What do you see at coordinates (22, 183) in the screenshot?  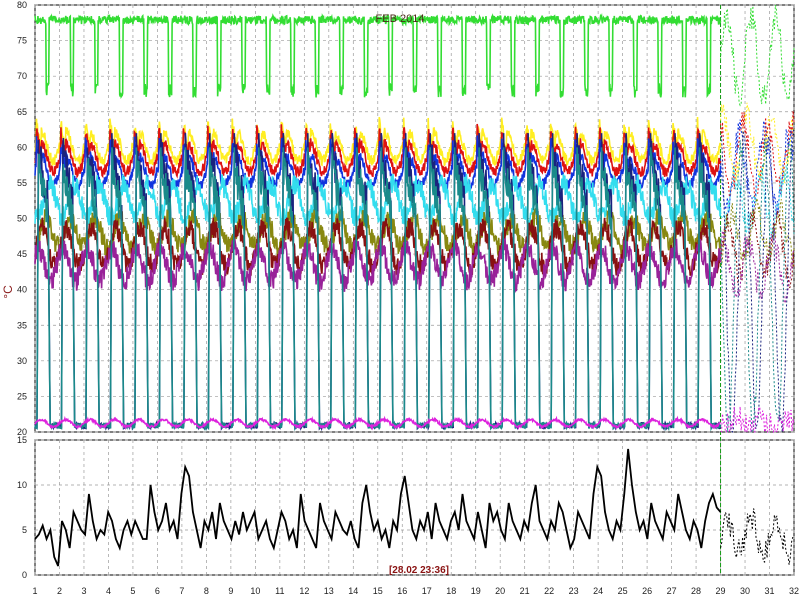 I see `y-tick-label: 55` at bounding box center [22, 183].